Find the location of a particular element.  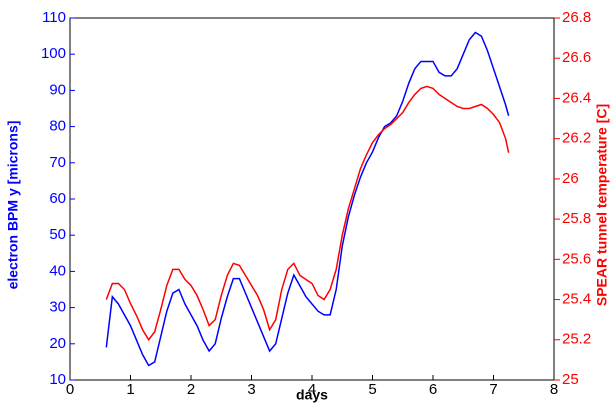

y-tick-label: 70 is located at coordinates (57, 162).